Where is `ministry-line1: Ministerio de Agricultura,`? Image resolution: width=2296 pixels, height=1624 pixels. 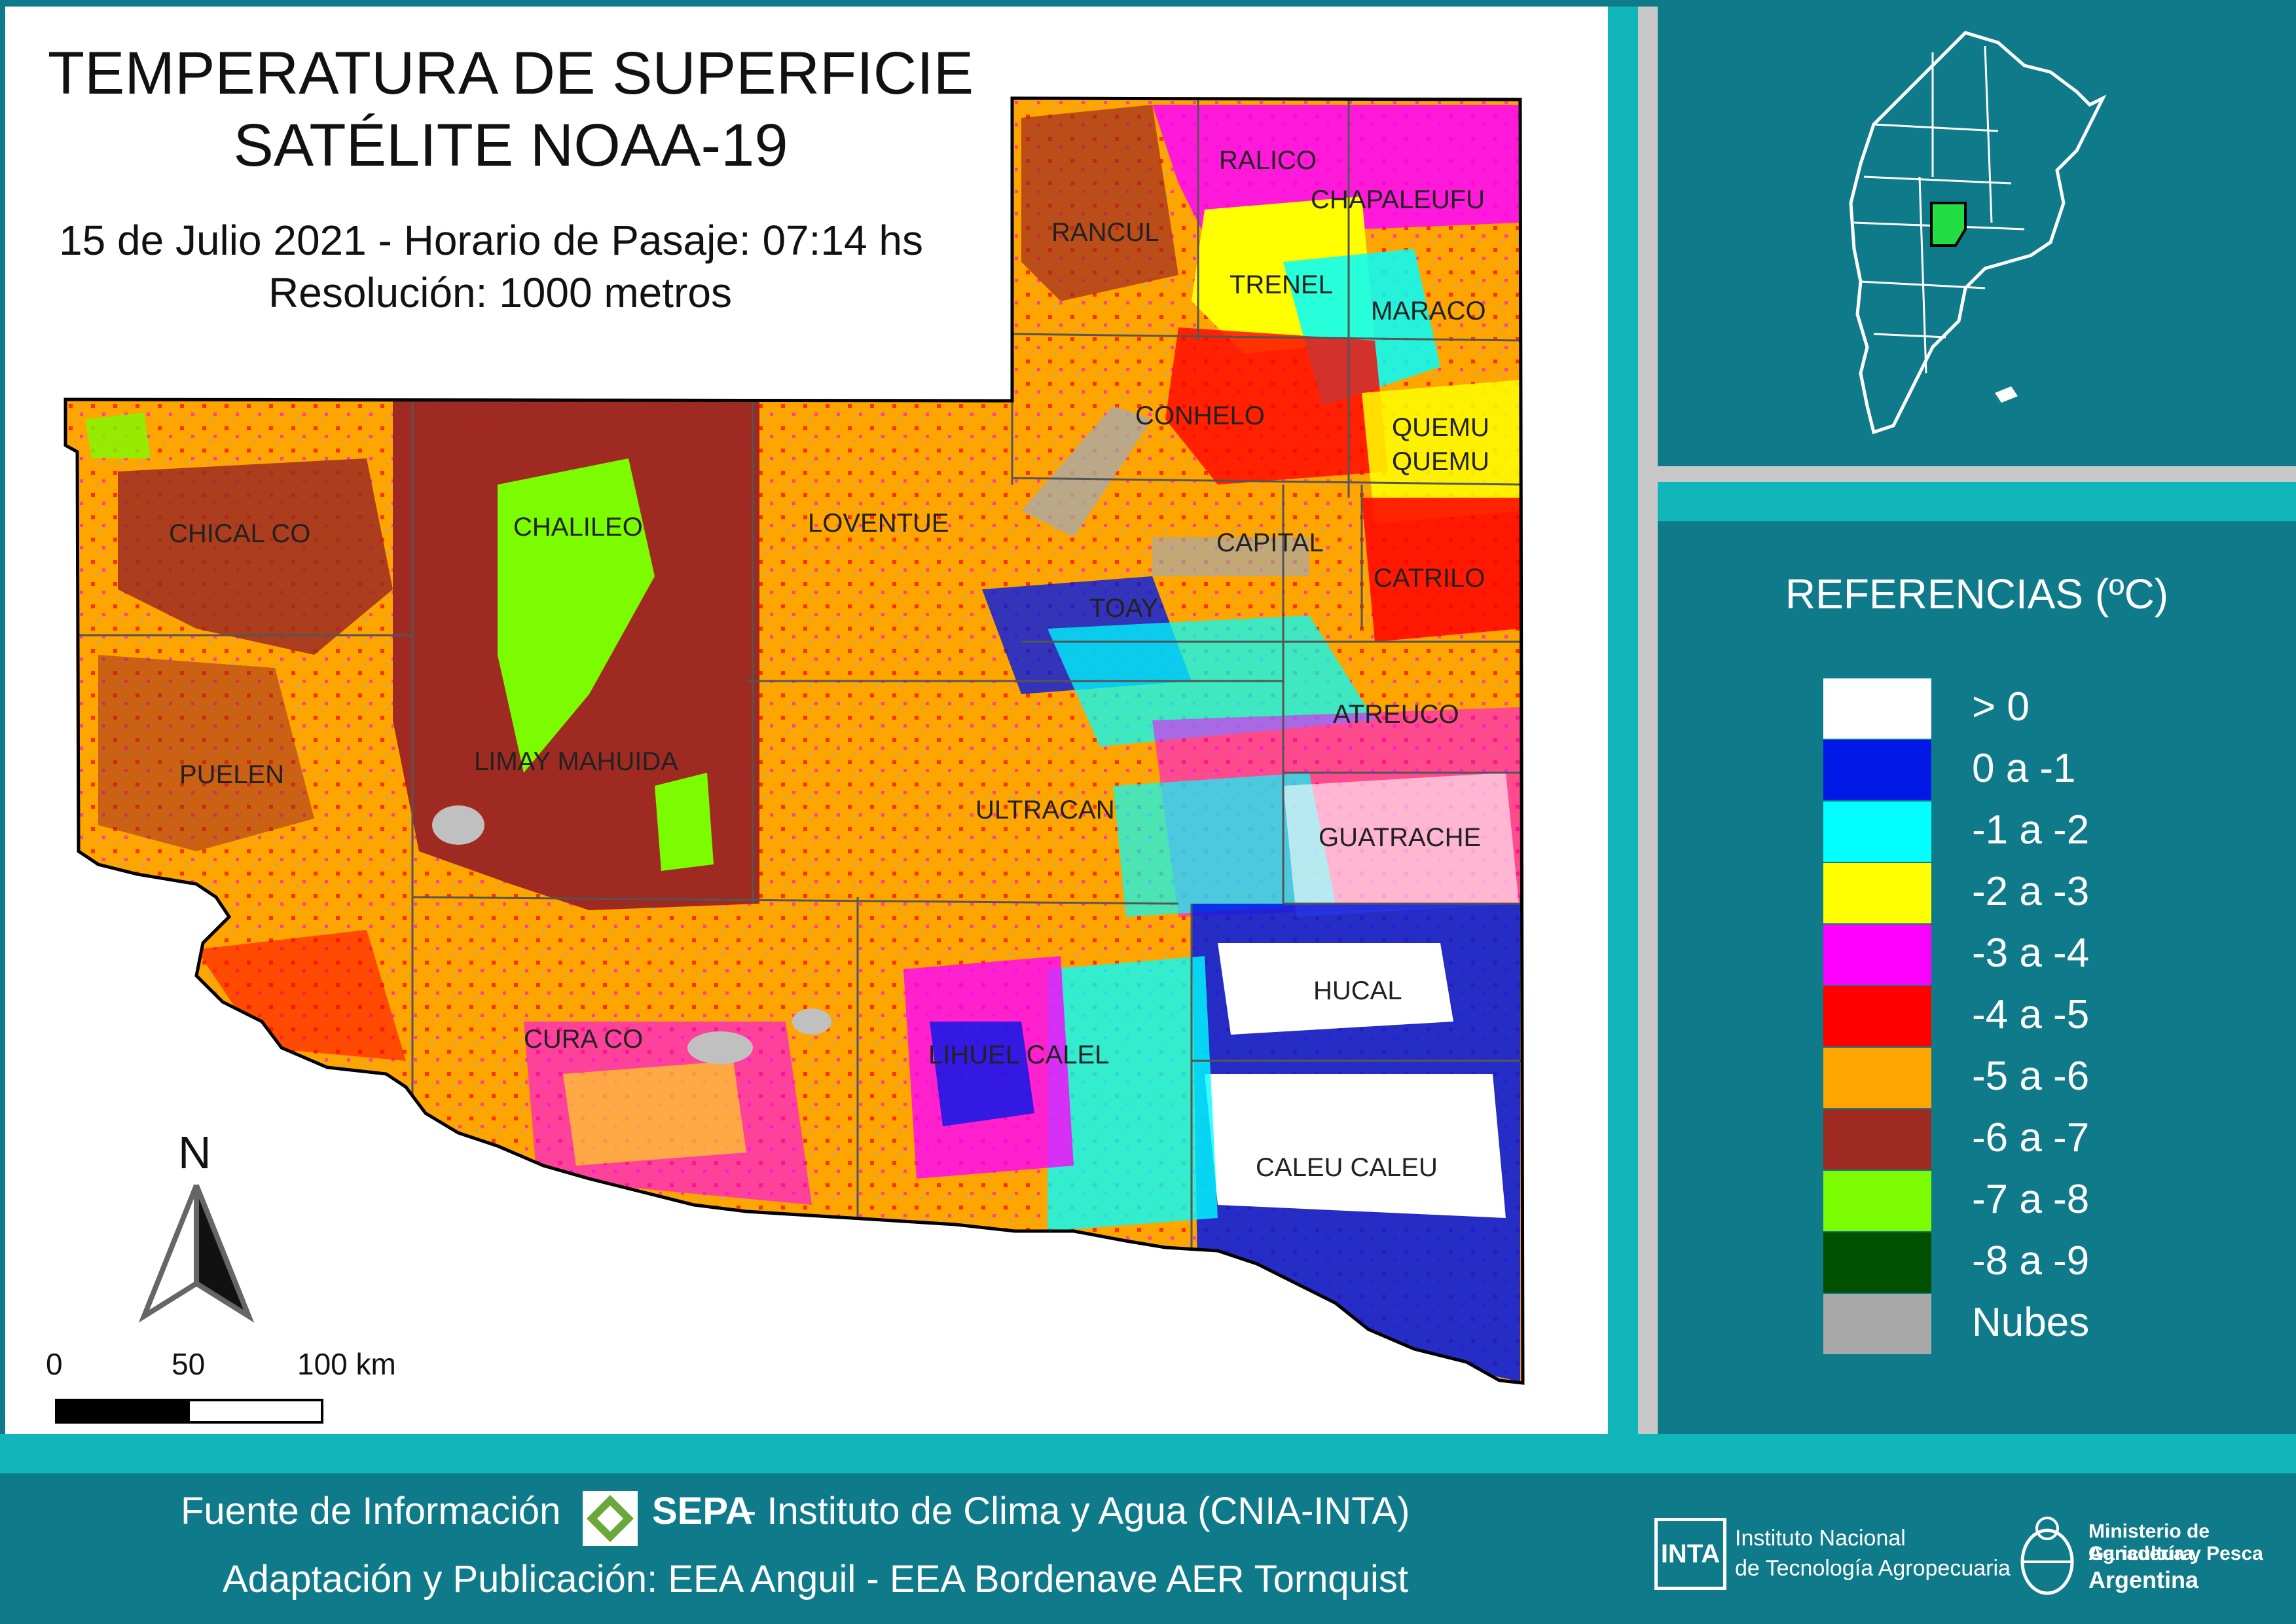 ministry-line1: Ministerio de Agricultura, is located at coordinates (2149, 1542).